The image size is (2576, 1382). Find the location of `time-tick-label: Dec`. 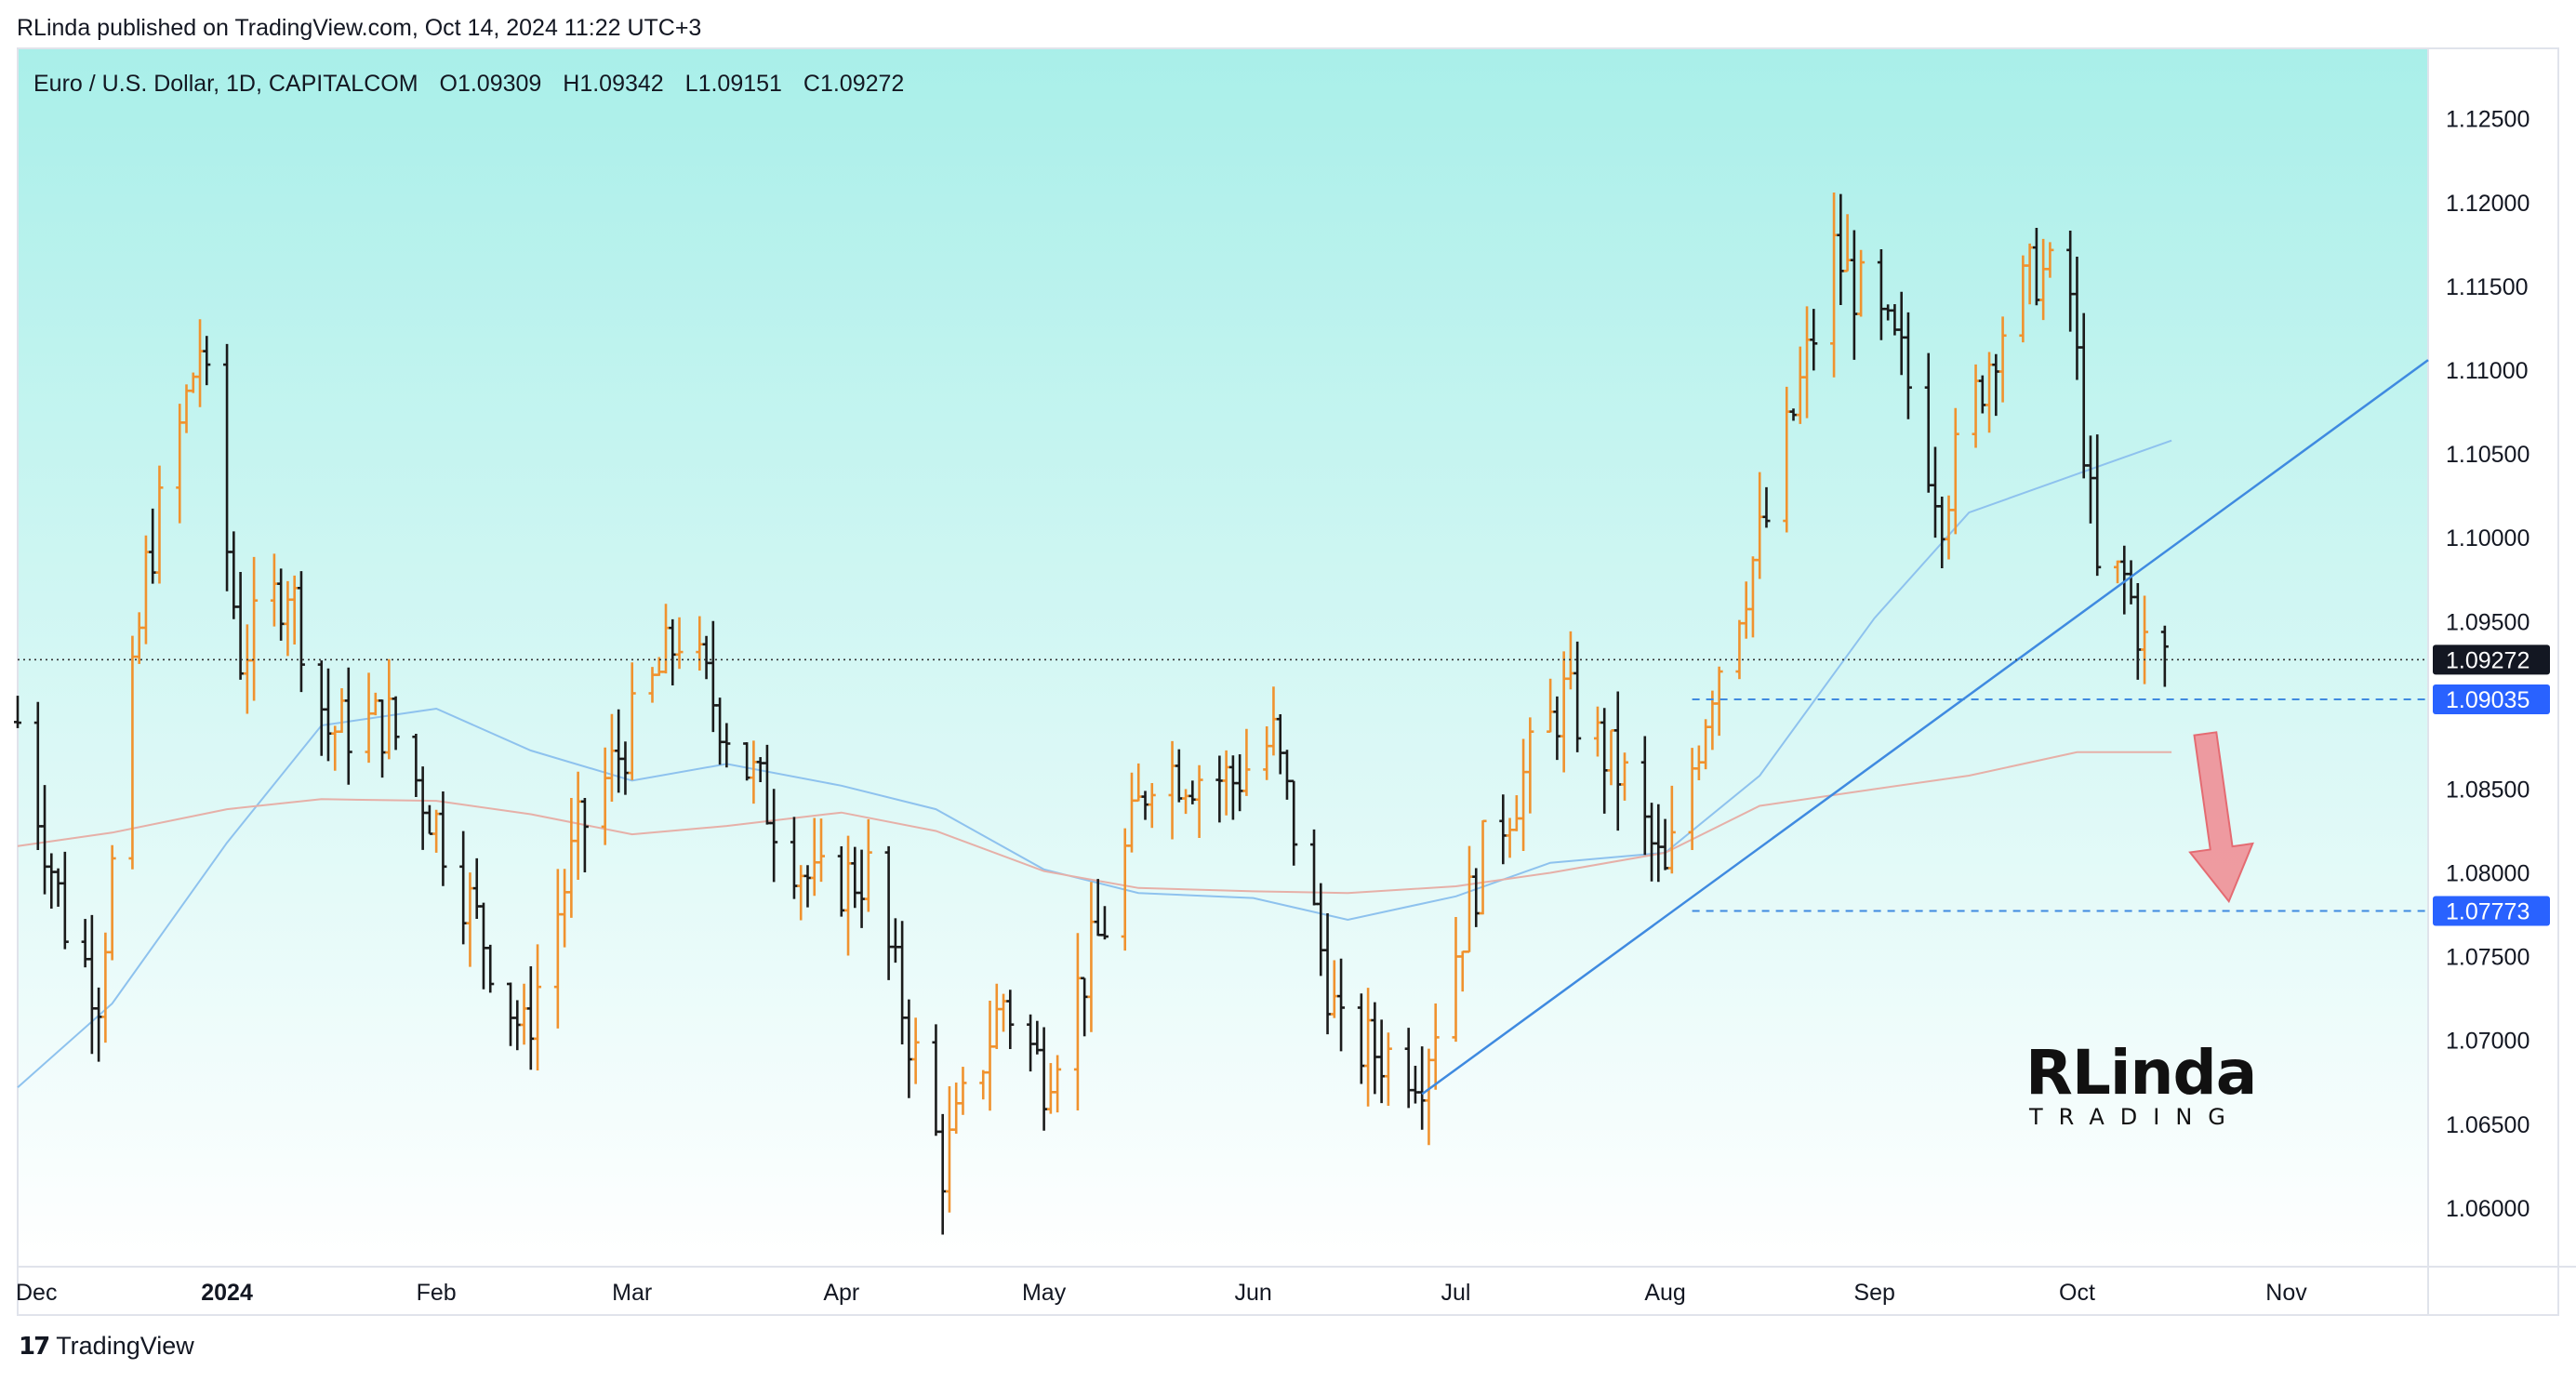

time-tick-label: Dec is located at coordinates (36, 1293).